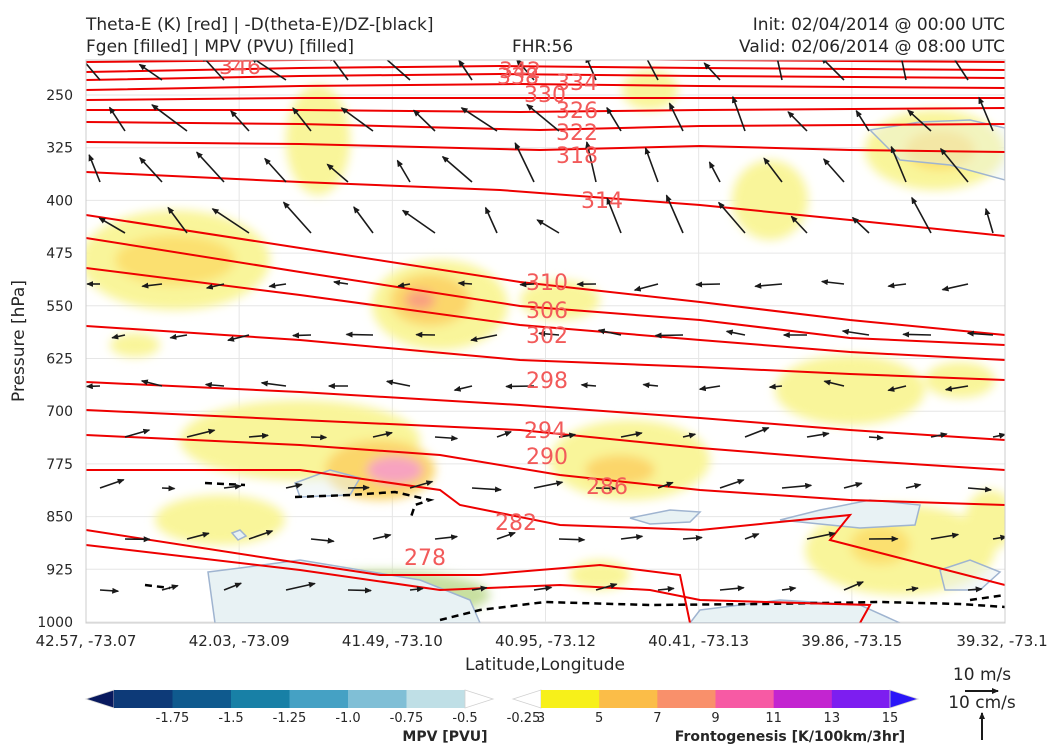 The height and width of the screenshot is (750, 1050). Describe the element at coordinates (290, 718) in the screenshot. I see `colorbar-tick-label: -1.25` at that location.